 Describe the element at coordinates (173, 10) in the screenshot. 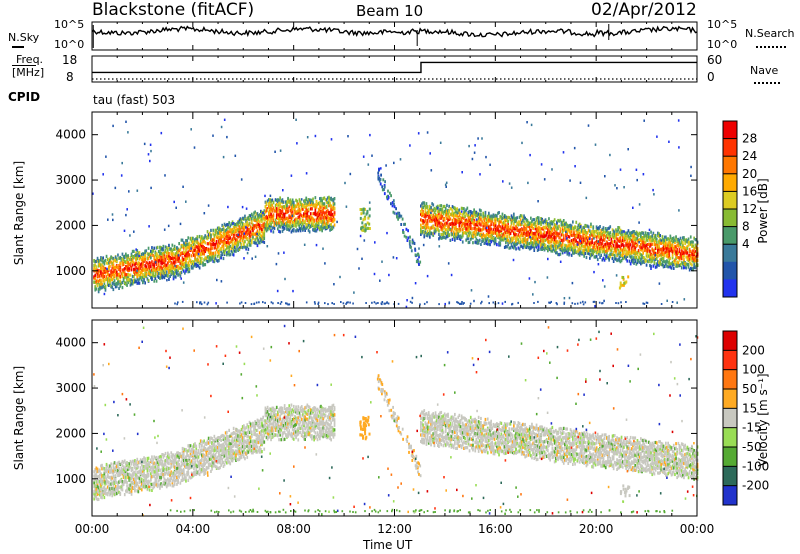

I see `plot-title: Blackstone (fitACF)` at that location.